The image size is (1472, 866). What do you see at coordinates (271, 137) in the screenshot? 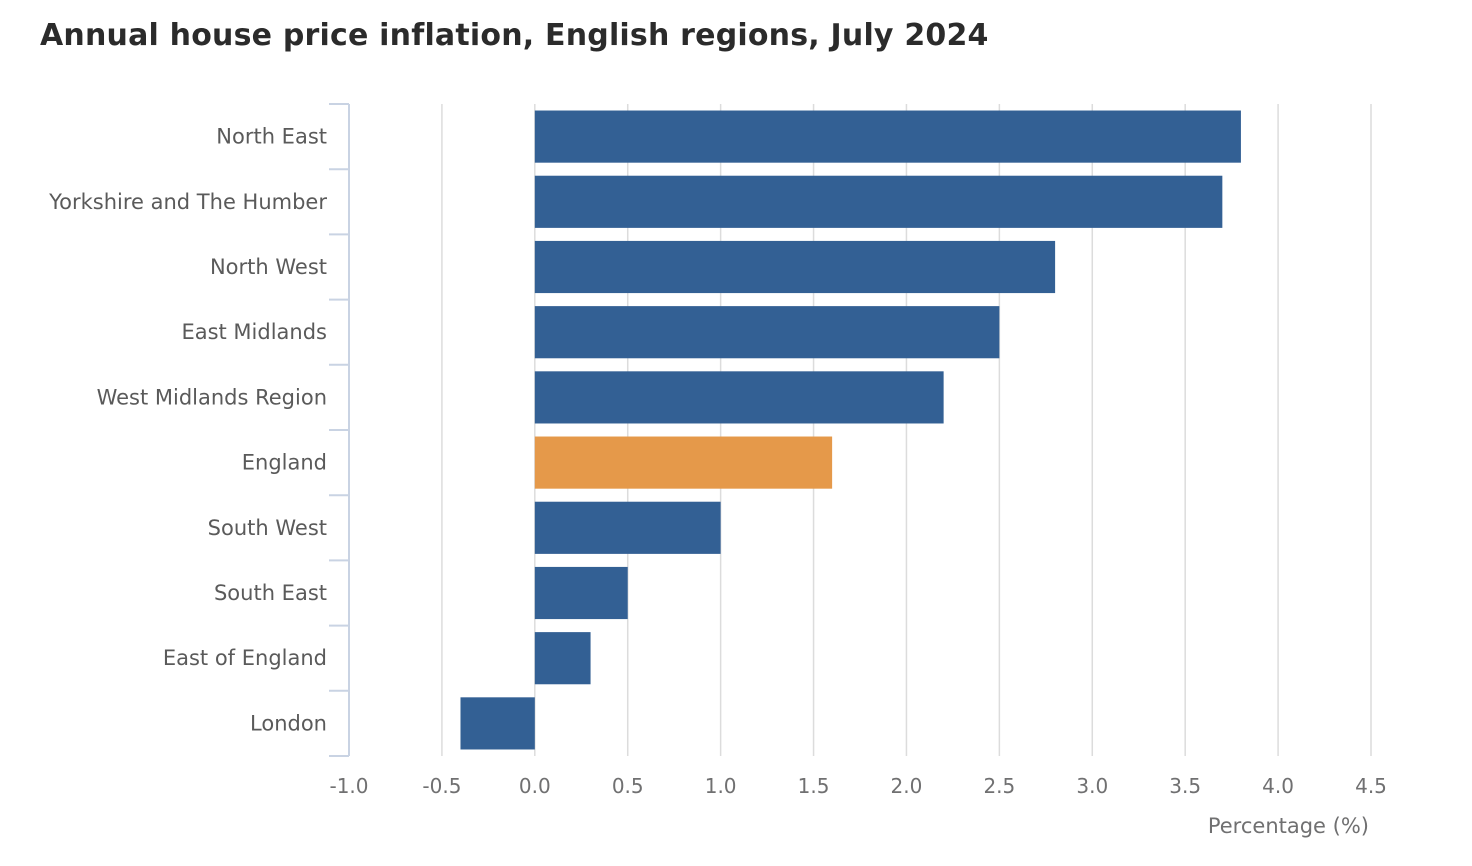
I see `category-label: North East` at bounding box center [271, 137].